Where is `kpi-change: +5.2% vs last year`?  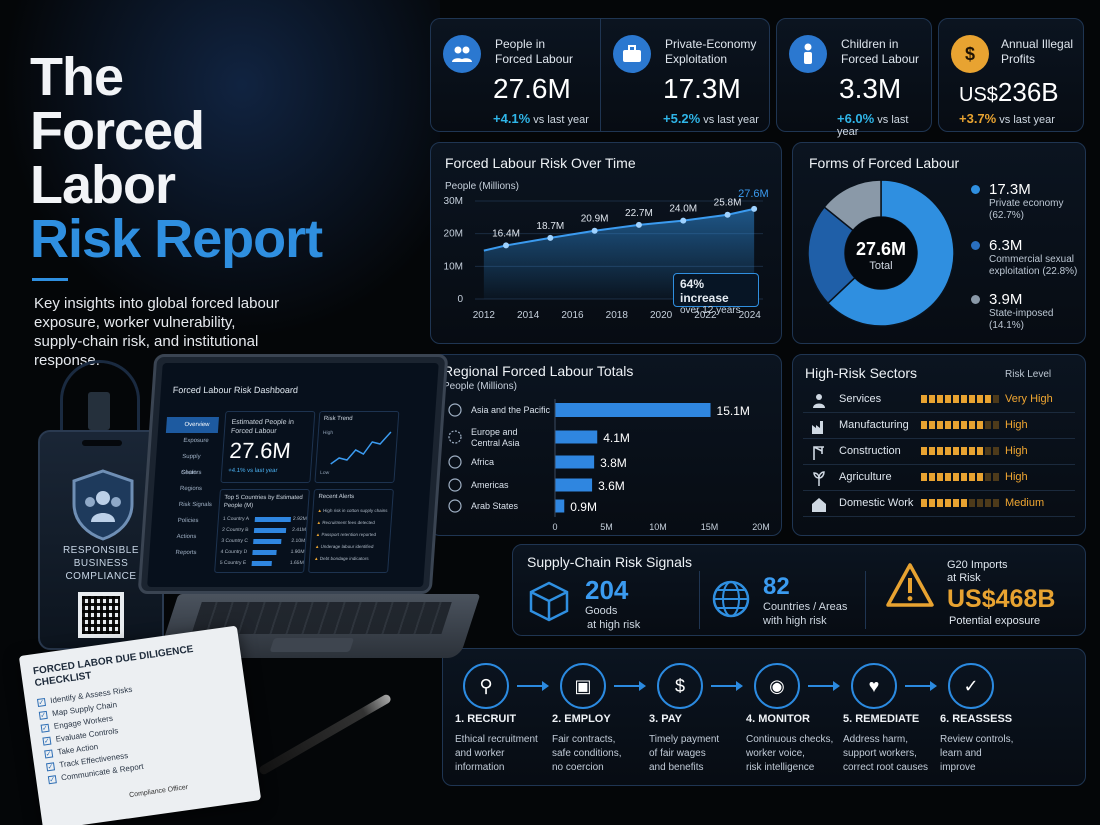 kpi-change: +5.2% vs last year is located at coordinates (711, 118).